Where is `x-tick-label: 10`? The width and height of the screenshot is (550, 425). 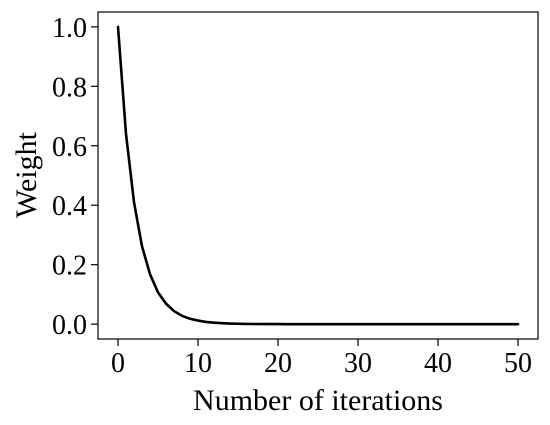 x-tick-label: 10 is located at coordinates (198, 363).